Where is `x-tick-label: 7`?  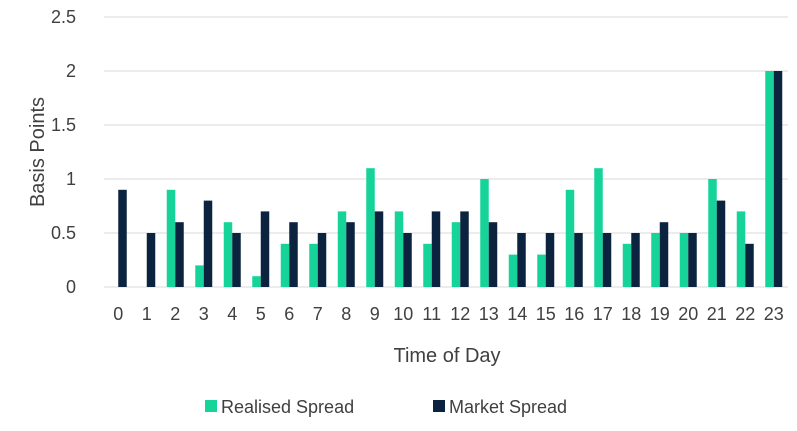 x-tick-label: 7 is located at coordinates (318, 314).